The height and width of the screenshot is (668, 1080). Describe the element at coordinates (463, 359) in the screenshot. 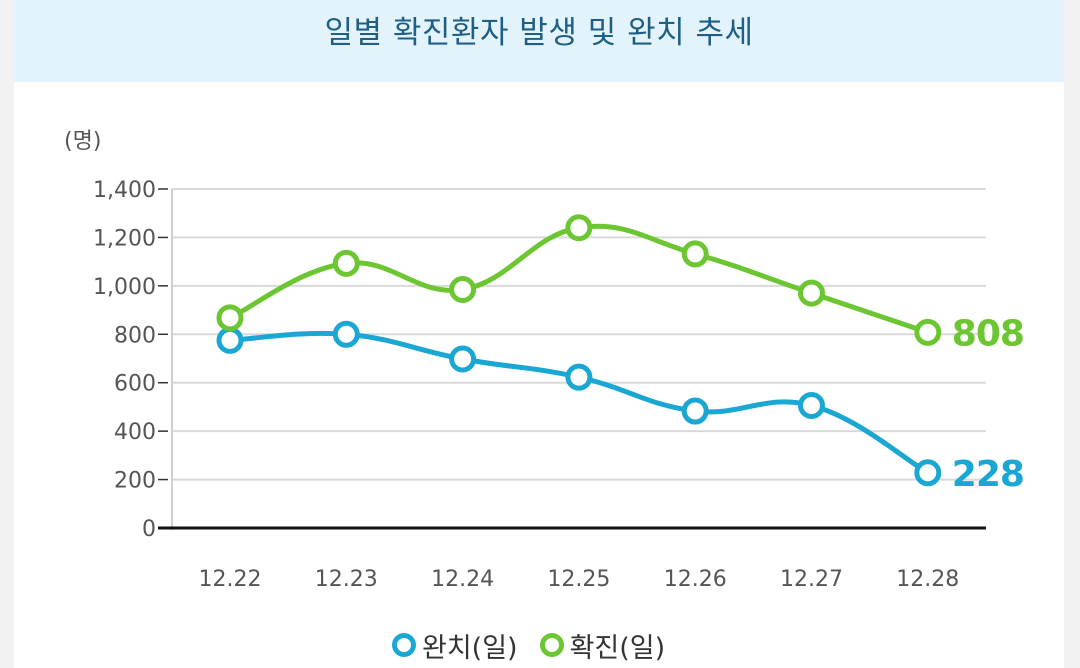

I see `data-point-0-12.24` at that location.